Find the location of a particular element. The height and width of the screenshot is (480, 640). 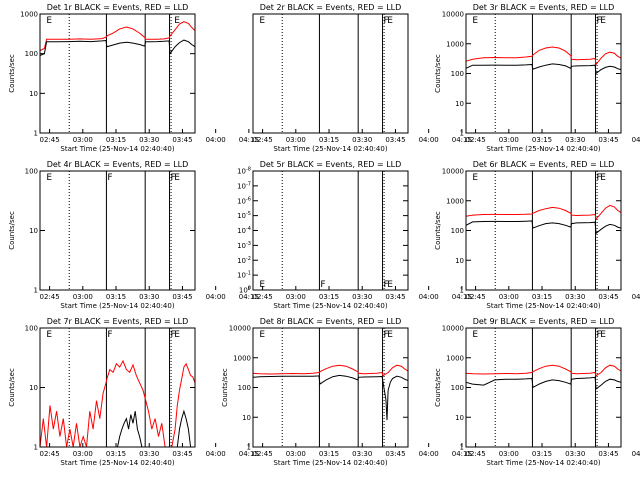

chart-title: Det 2r BLACK = Events, RED = LLD is located at coordinates (331, 7).